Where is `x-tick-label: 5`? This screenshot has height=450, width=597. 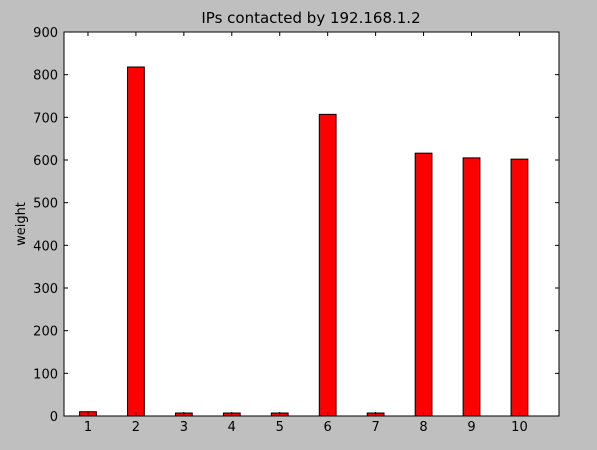
x-tick-label: 5 is located at coordinates (280, 427).